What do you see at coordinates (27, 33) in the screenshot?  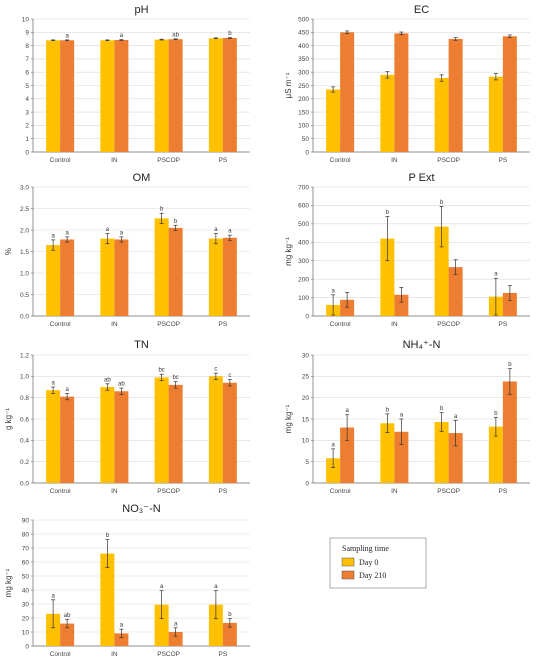 I see `y-tick-label: 9` at bounding box center [27, 33].